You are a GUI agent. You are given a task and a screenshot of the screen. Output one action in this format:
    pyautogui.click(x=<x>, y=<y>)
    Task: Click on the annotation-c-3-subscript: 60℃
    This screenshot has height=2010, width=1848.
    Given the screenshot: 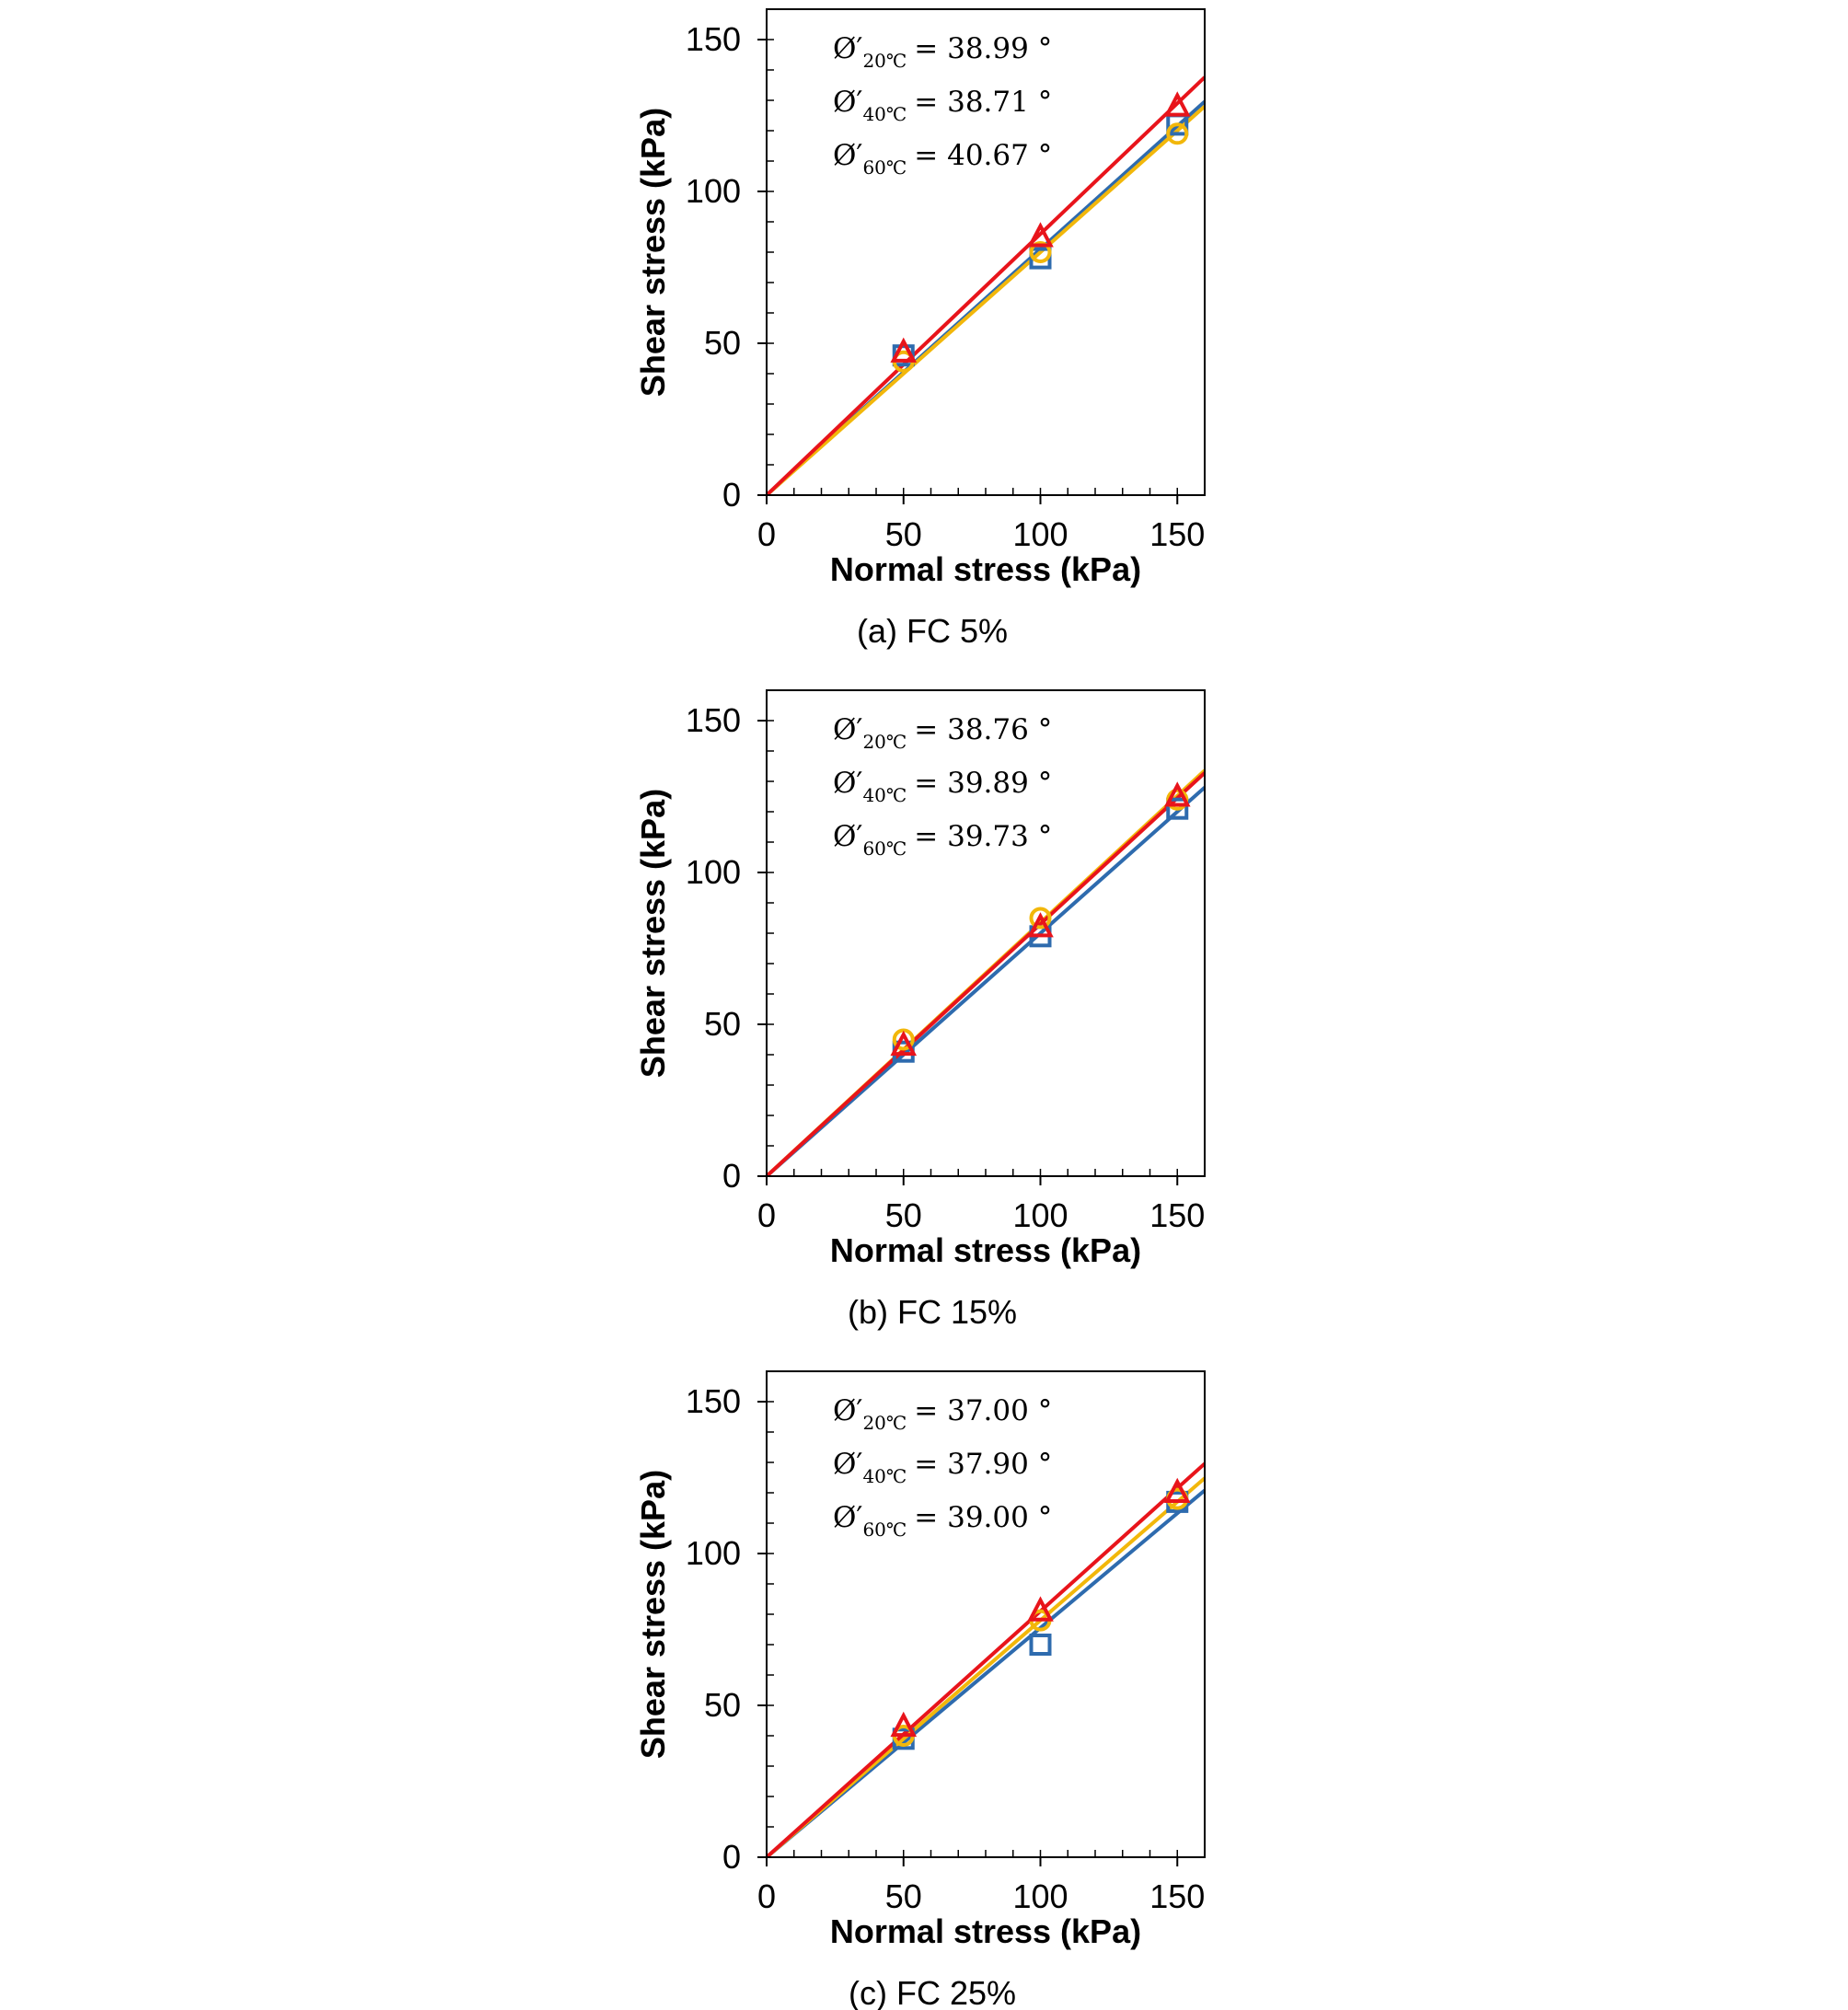 What is the action you would take?
    pyautogui.click(x=884, y=1530)
    